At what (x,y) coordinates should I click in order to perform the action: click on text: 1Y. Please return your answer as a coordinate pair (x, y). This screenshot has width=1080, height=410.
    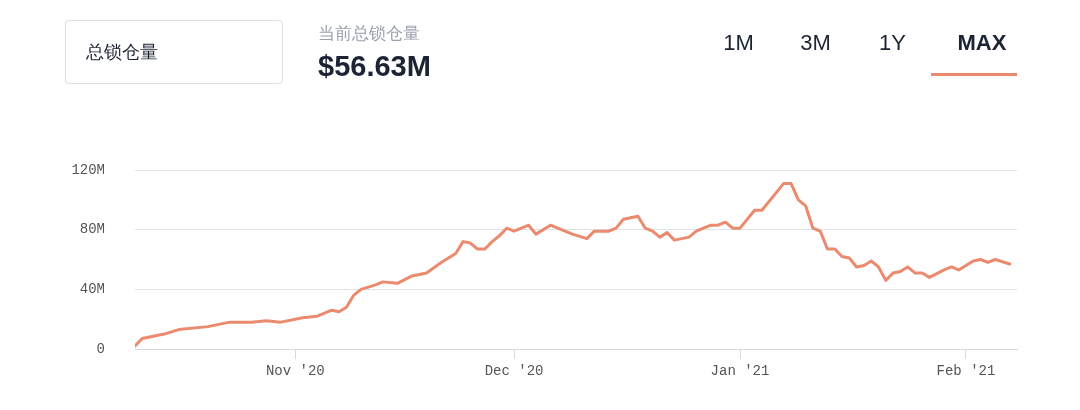
    Looking at the image, I should click on (892, 43).